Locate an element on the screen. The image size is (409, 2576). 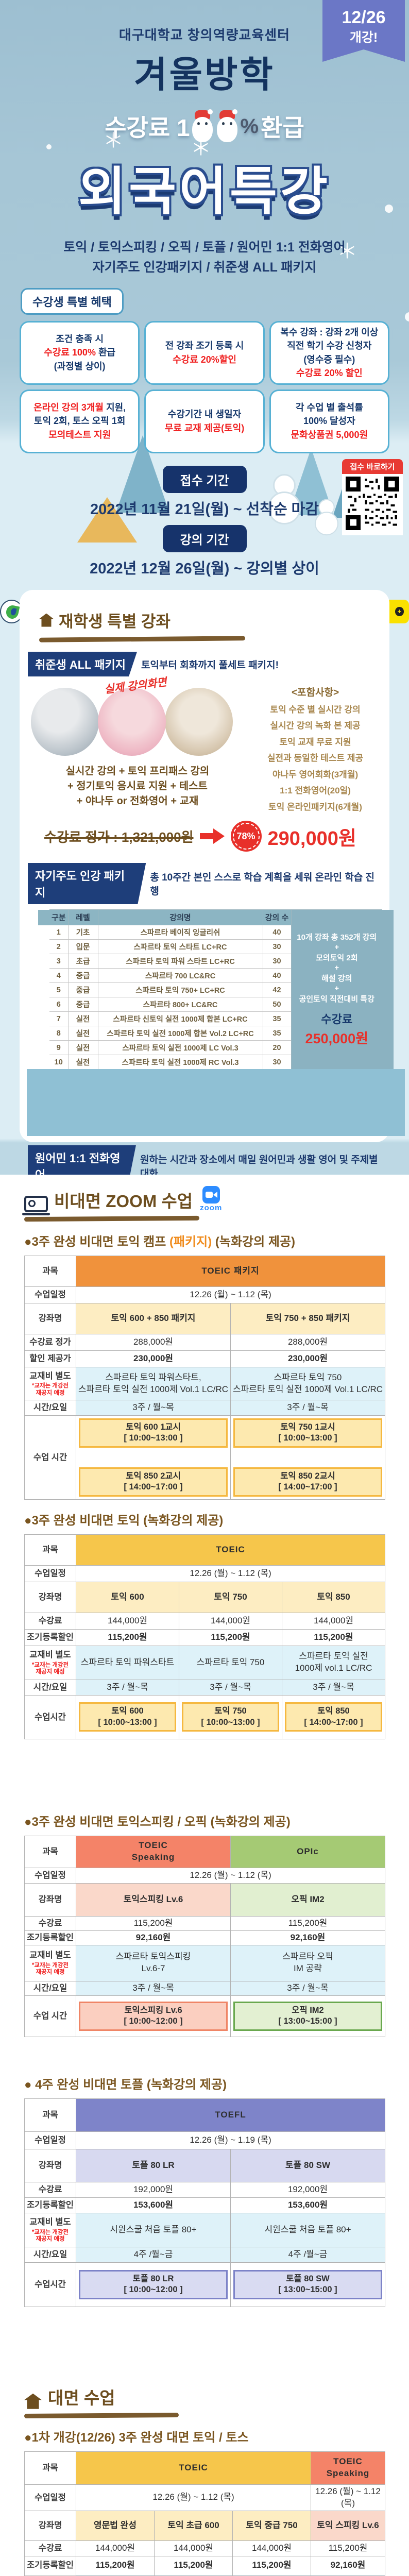
offline-heading-text: 대면 수업 is located at coordinates (81, 2398).